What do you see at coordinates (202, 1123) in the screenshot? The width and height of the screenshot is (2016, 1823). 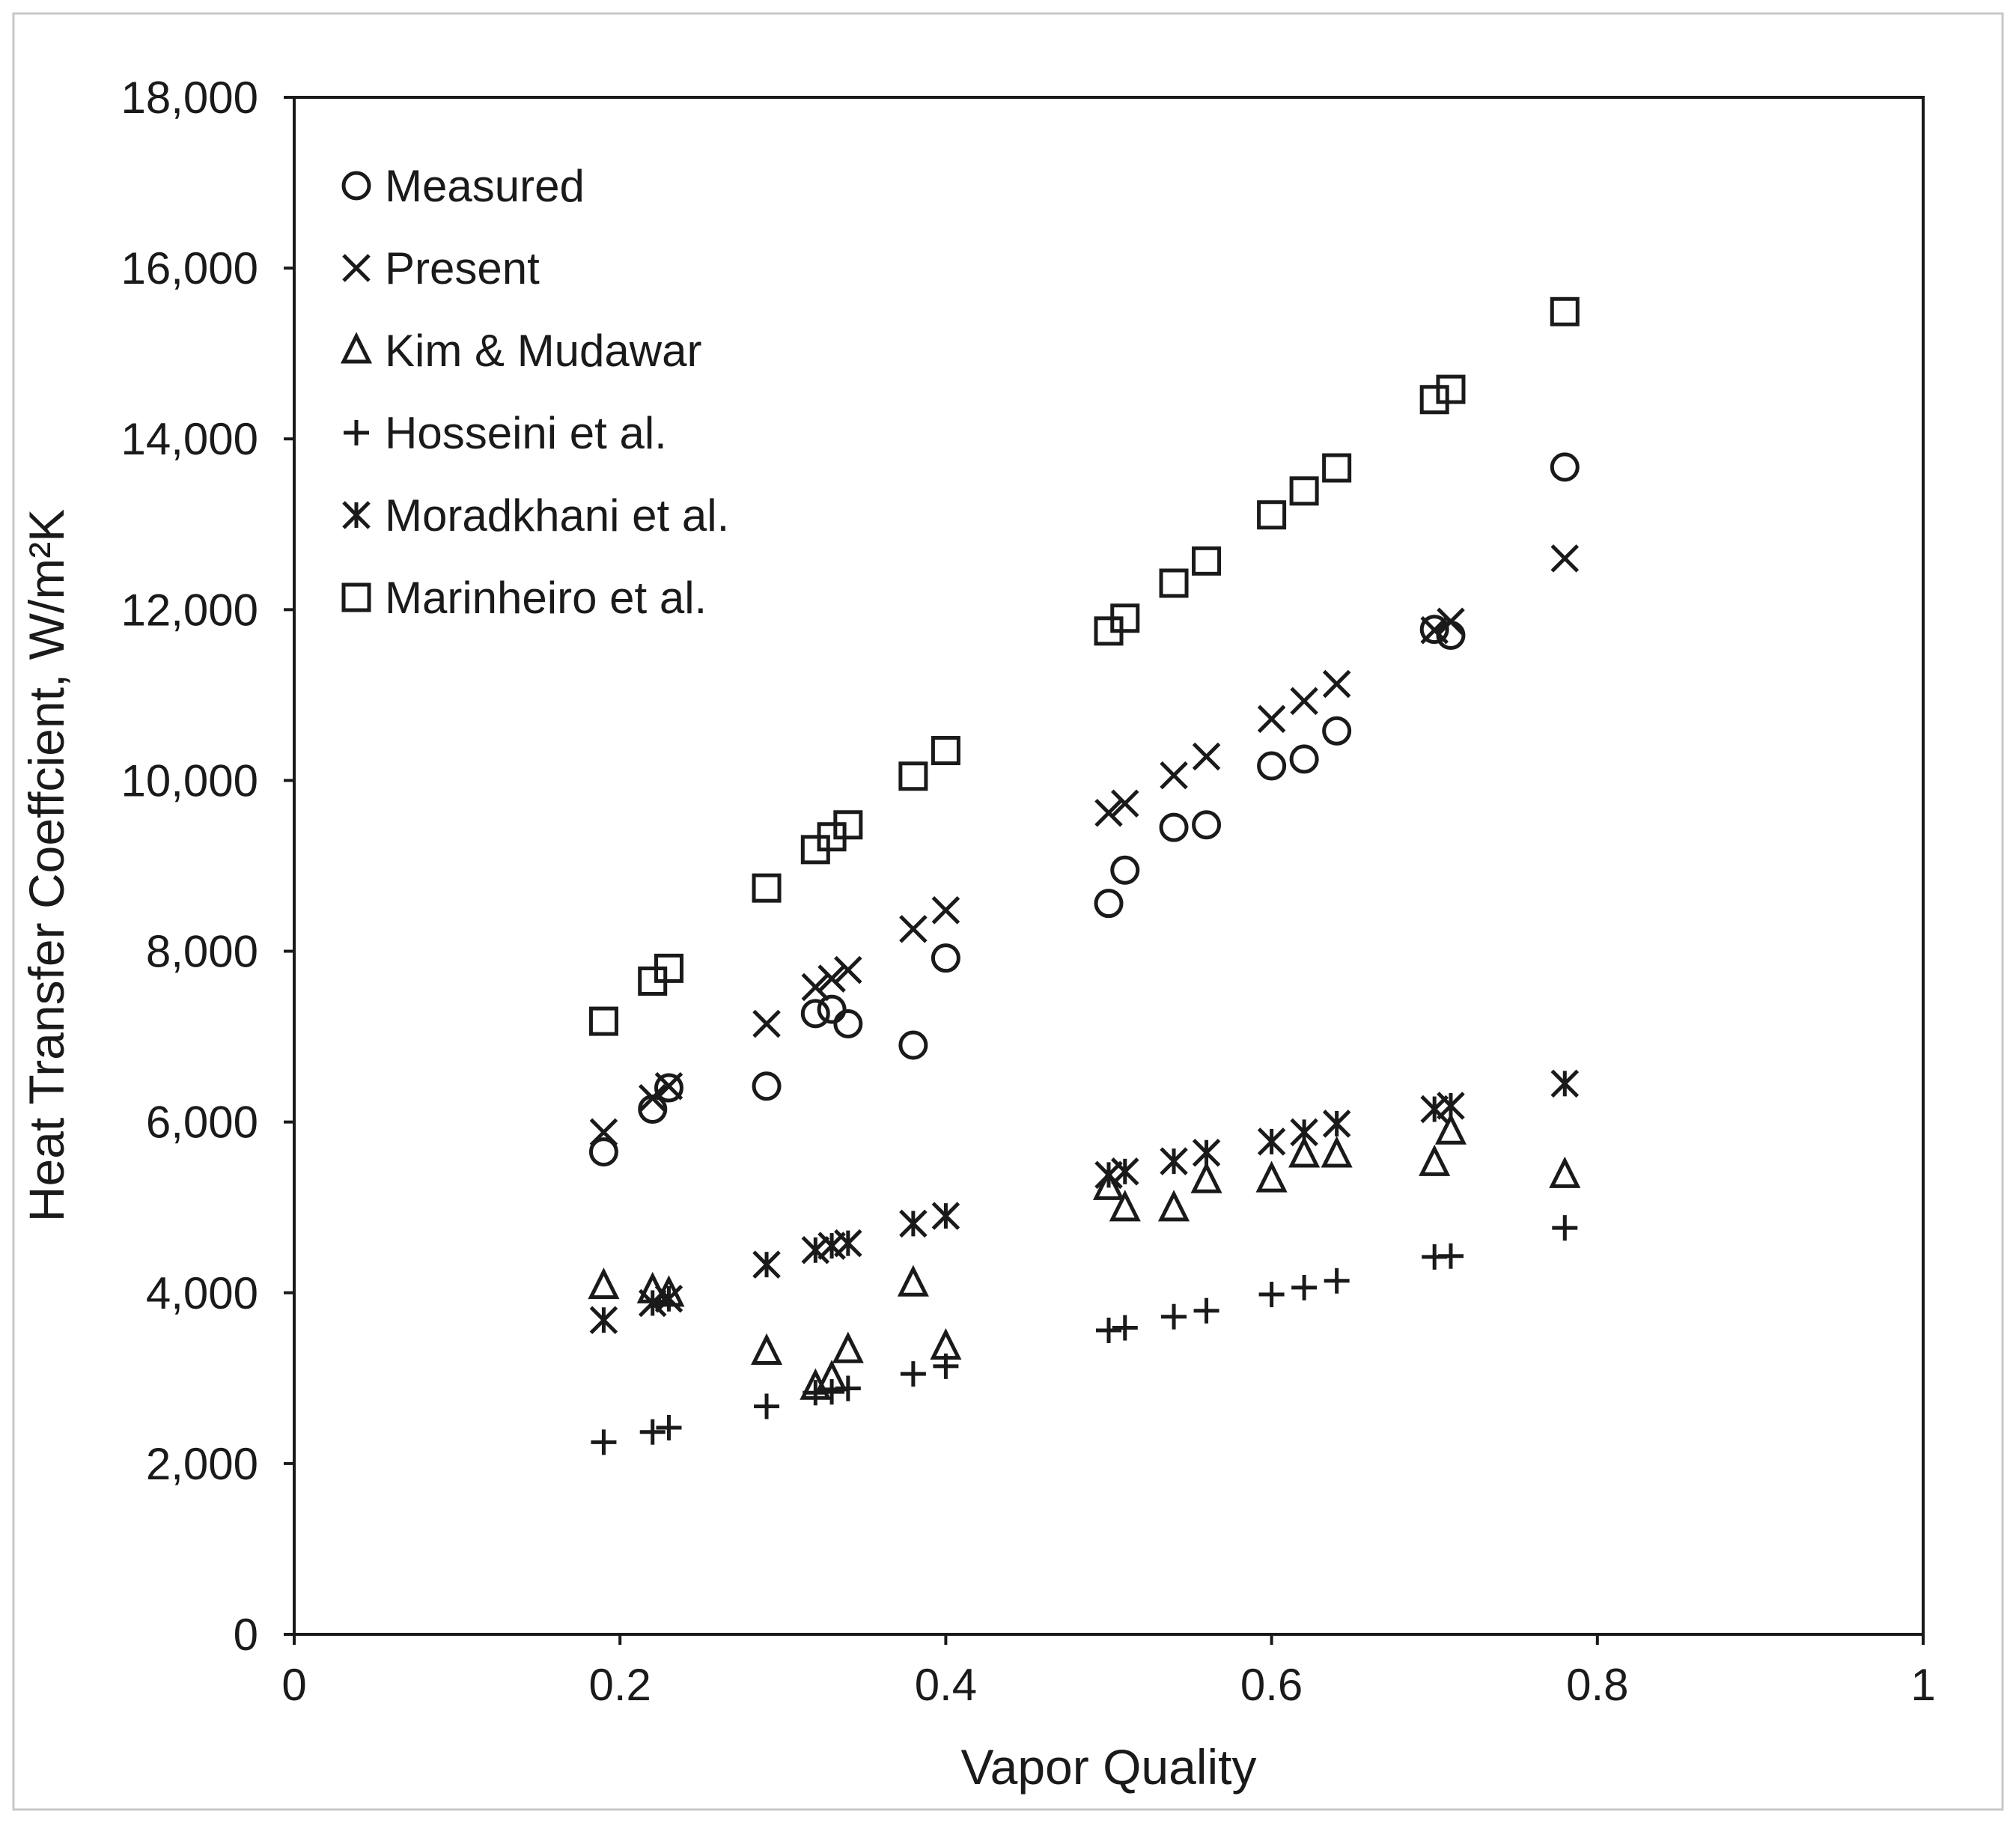 I see `y-tick-label: 6,000` at bounding box center [202, 1123].